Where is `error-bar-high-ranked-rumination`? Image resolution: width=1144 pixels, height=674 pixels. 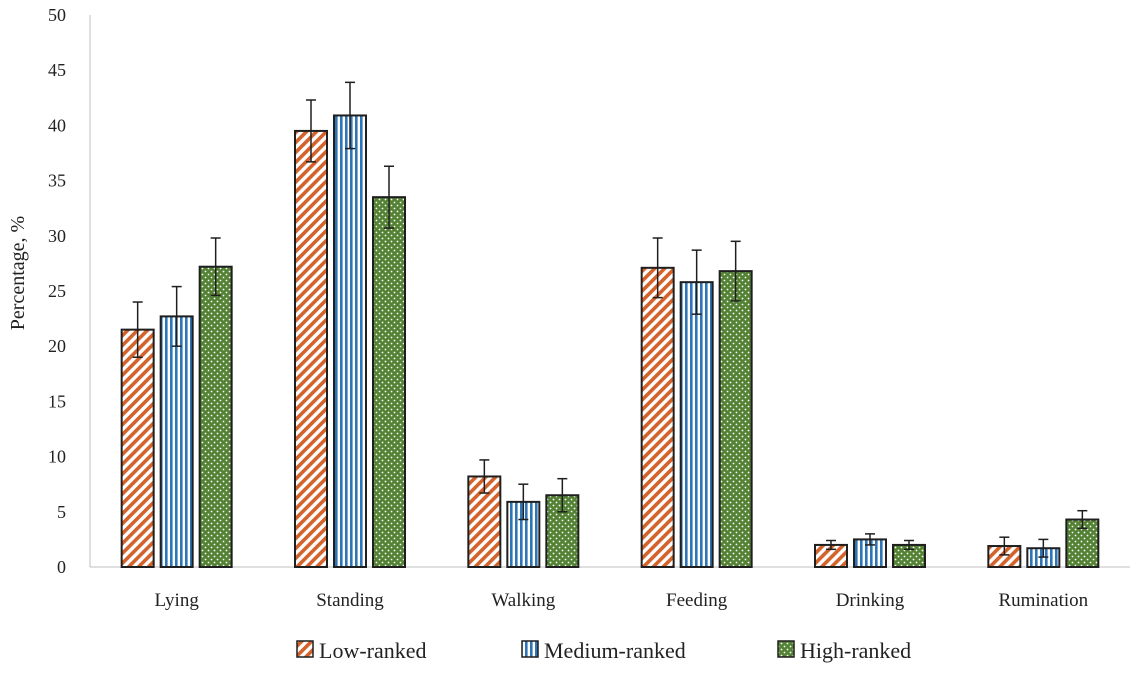
error-bar-high-ranked-rumination is located at coordinates (1082, 519).